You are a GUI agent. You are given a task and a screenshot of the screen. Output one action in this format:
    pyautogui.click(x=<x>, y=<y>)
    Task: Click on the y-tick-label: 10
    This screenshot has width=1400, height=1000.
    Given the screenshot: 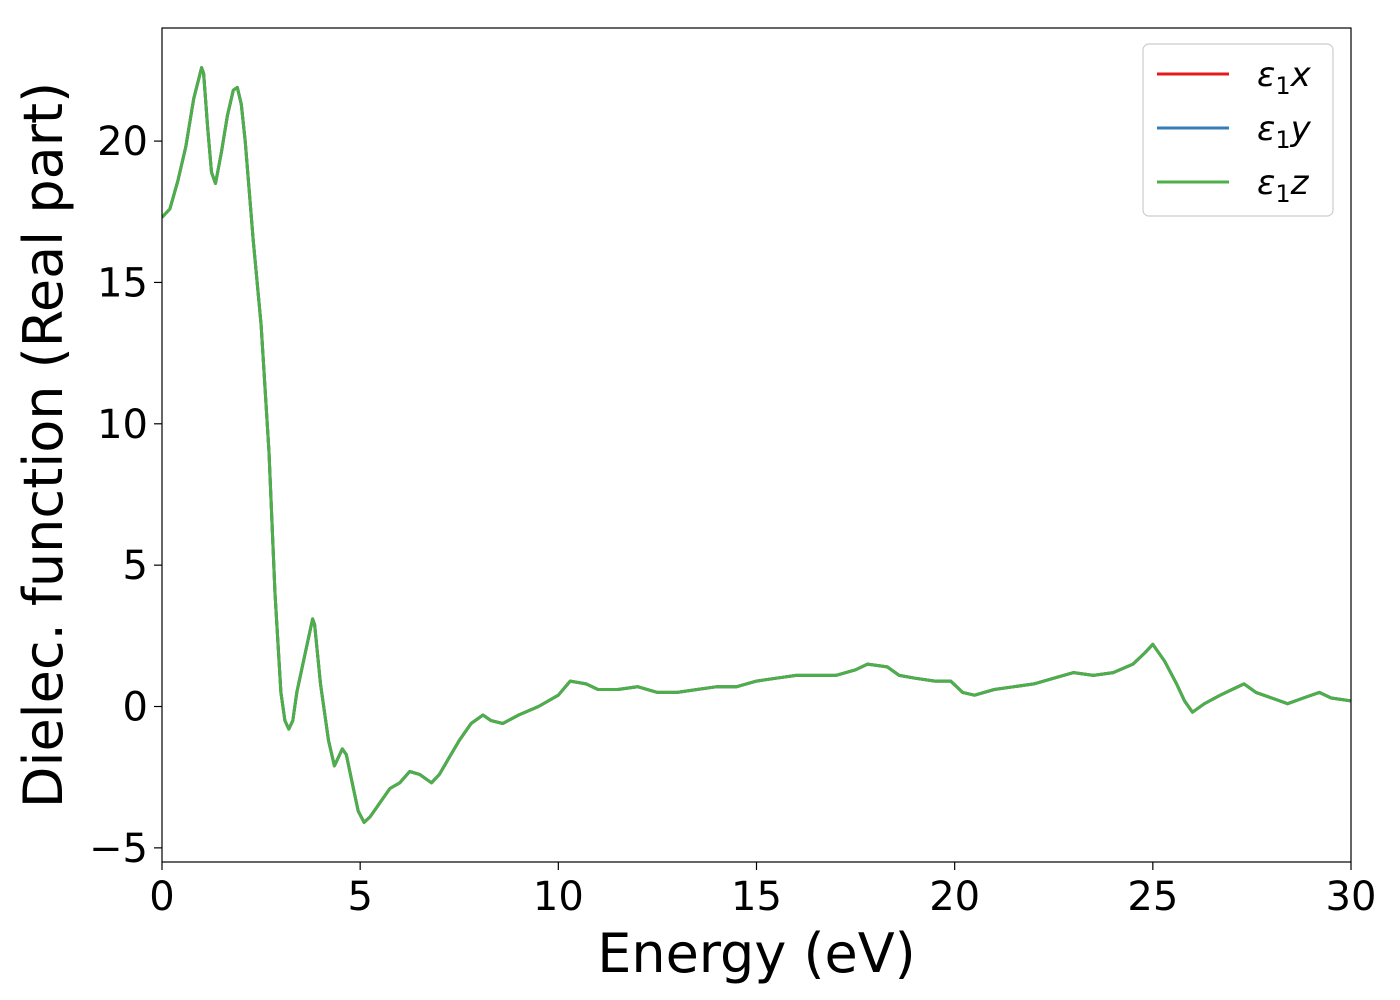 What is the action you would take?
    pyautogui.click(x=122, y=425)
    